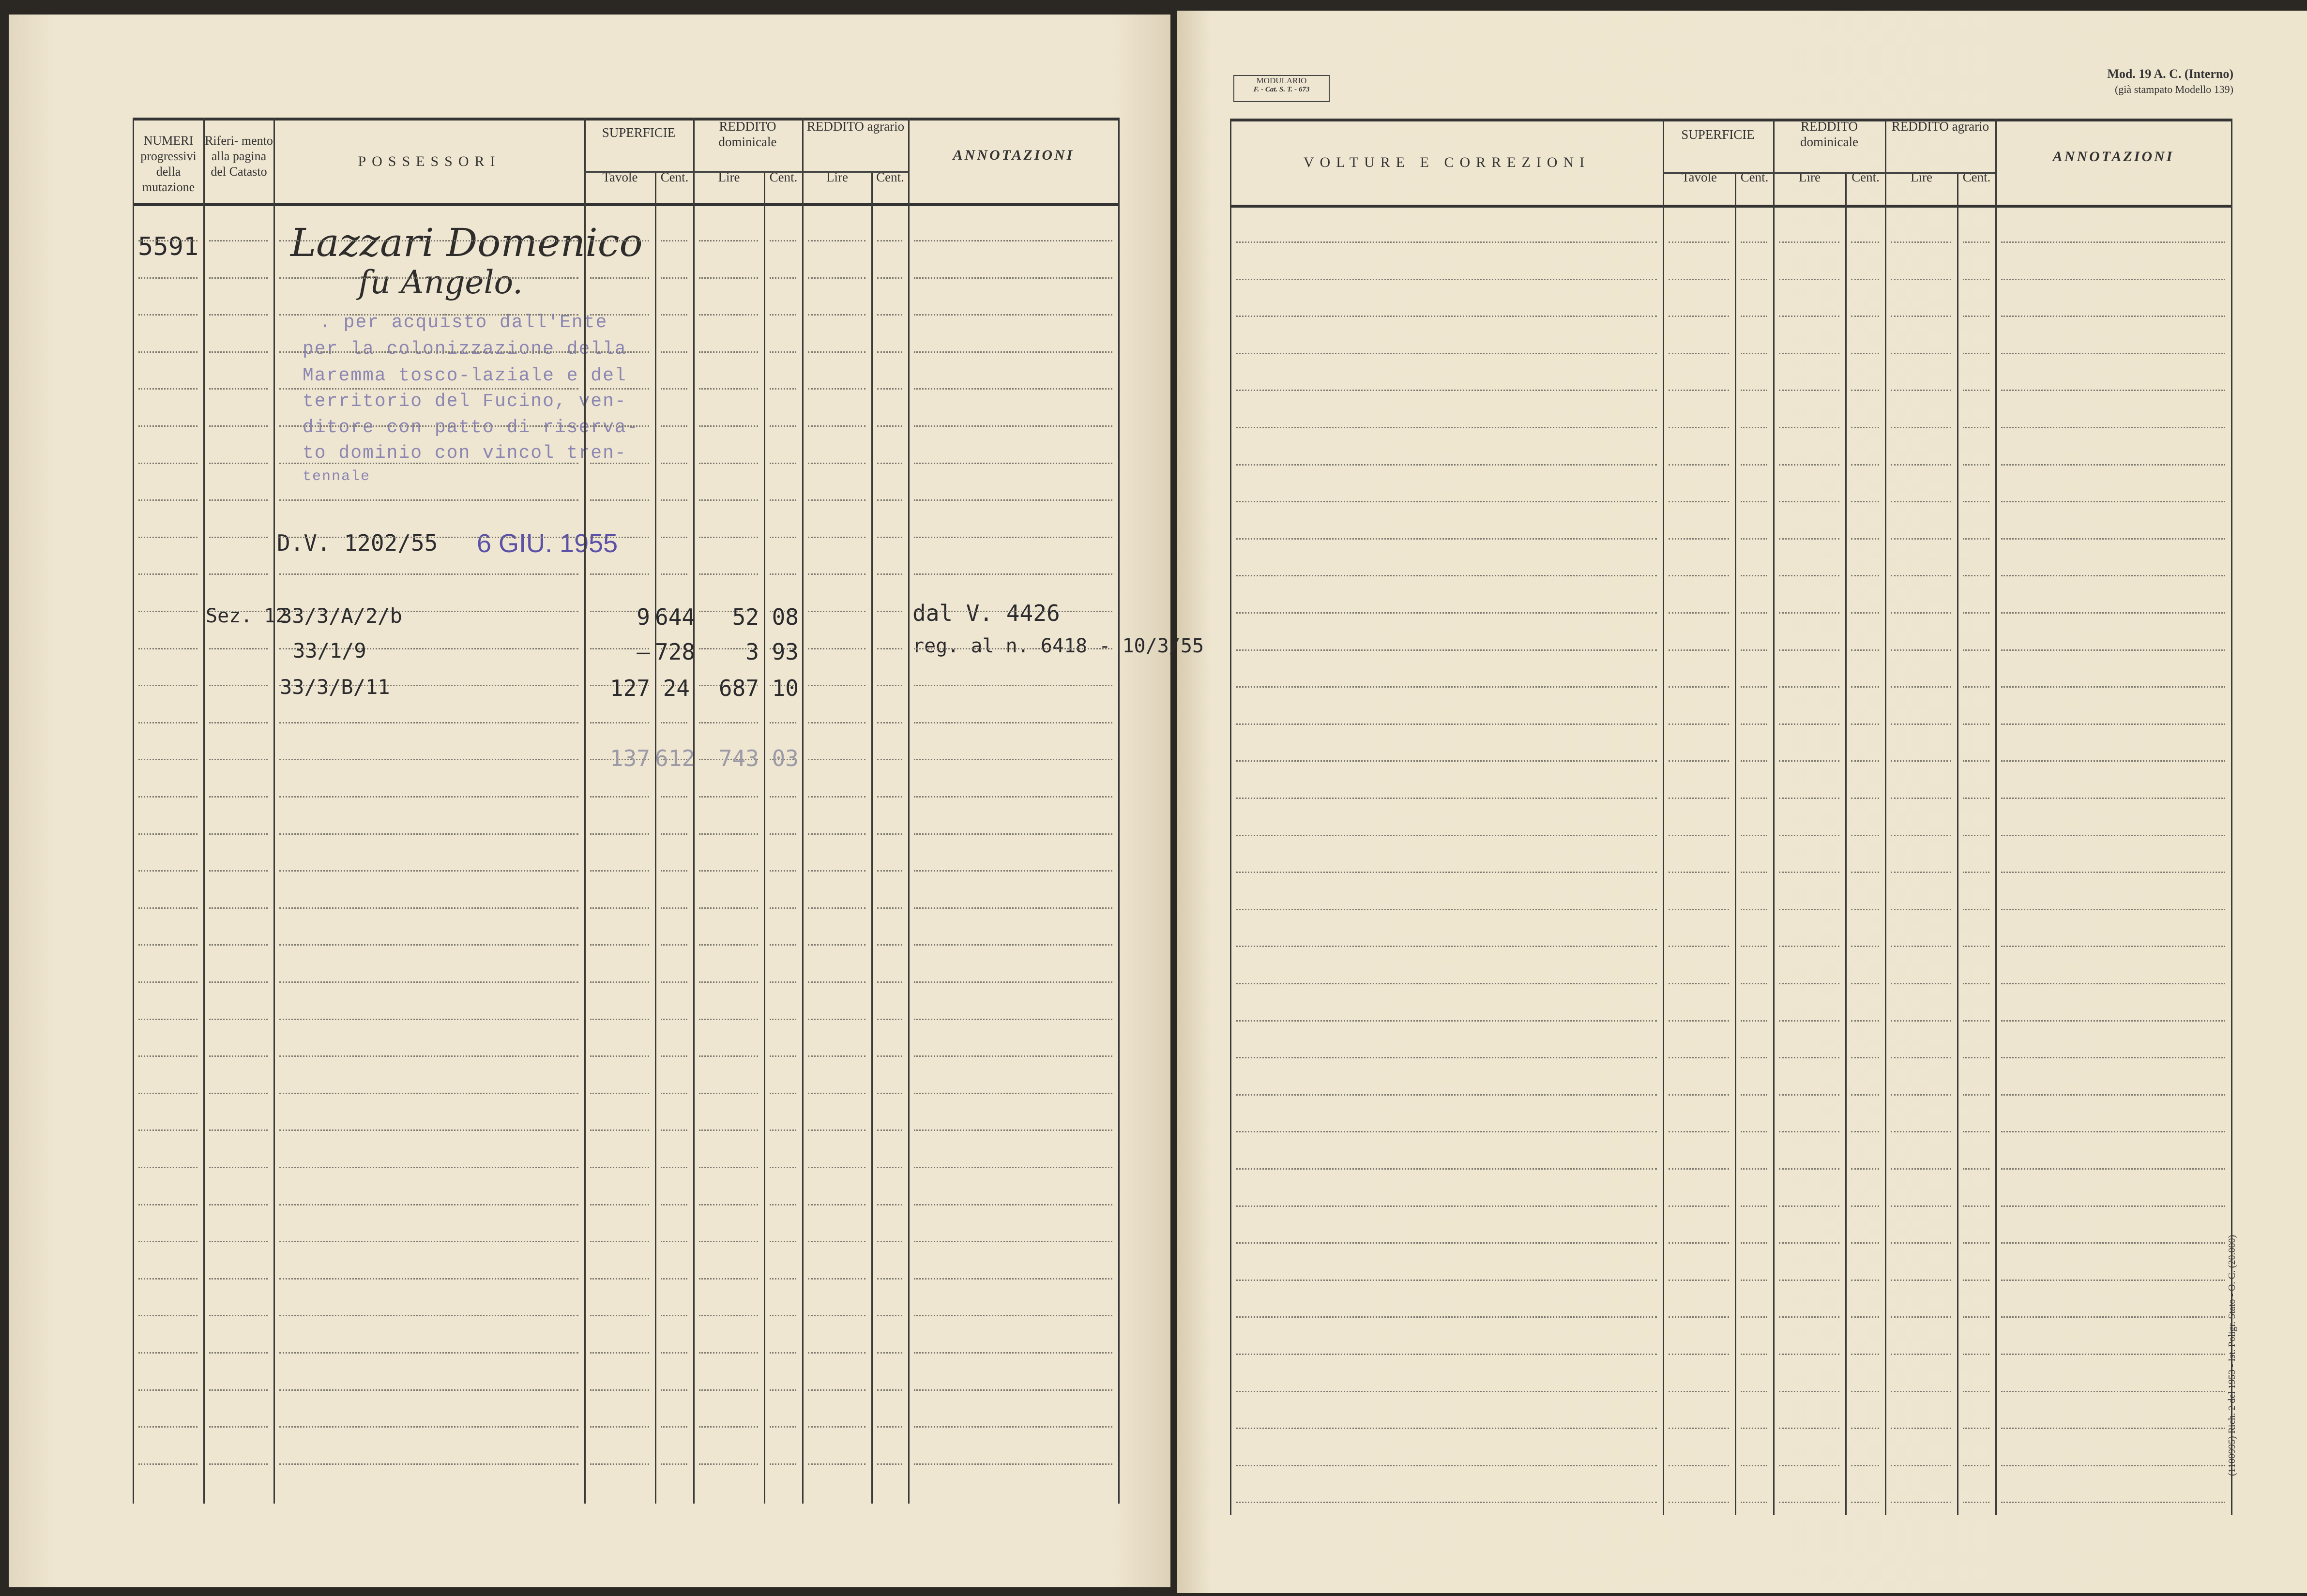 This screenshot has width=2307, height=1596. I want to click on reddito-lire: 52, so click(745, 617).